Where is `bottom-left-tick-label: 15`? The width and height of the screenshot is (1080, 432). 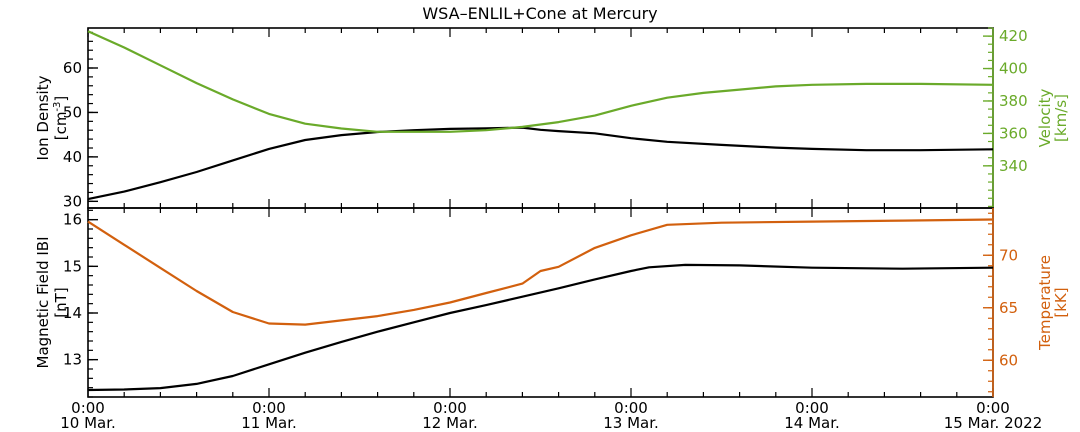 bottom-left-tick-label: 15 is located at coordinates (72, 266).